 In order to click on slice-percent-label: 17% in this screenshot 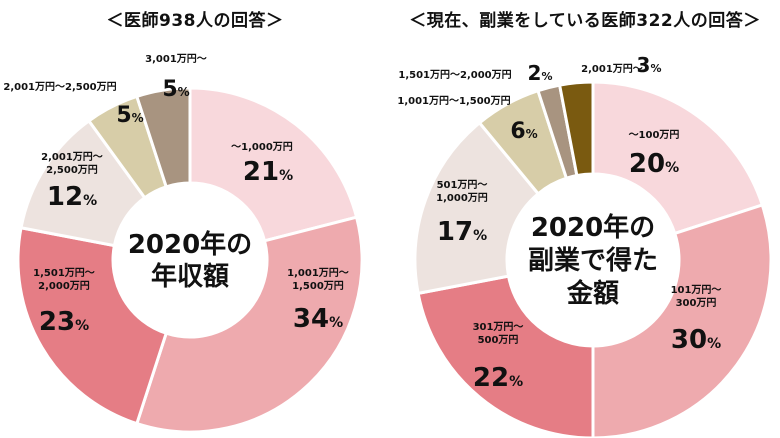, I will do `click(462, 232)`.